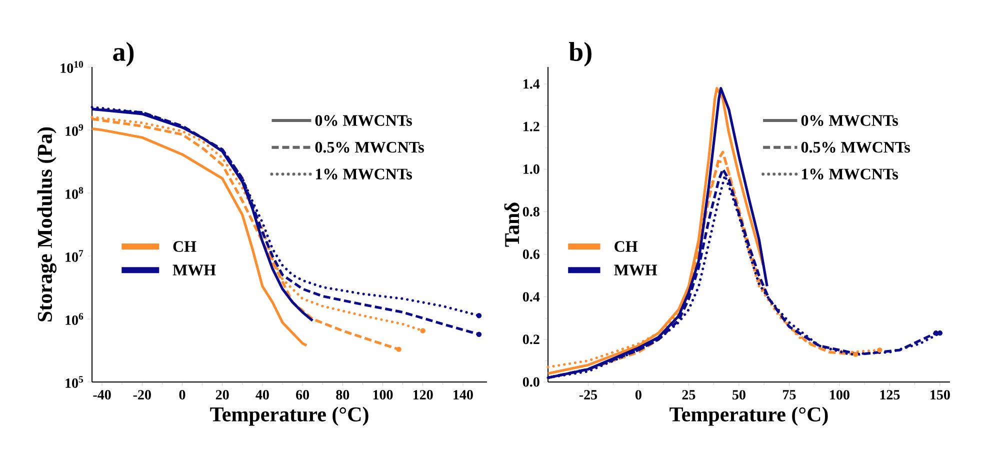 This screenshot has width=983, height=463. What do you see at coordinates (222, 395) in the screenshot?
I see `x-tick-label: 20` at bounding box center [222, 395].